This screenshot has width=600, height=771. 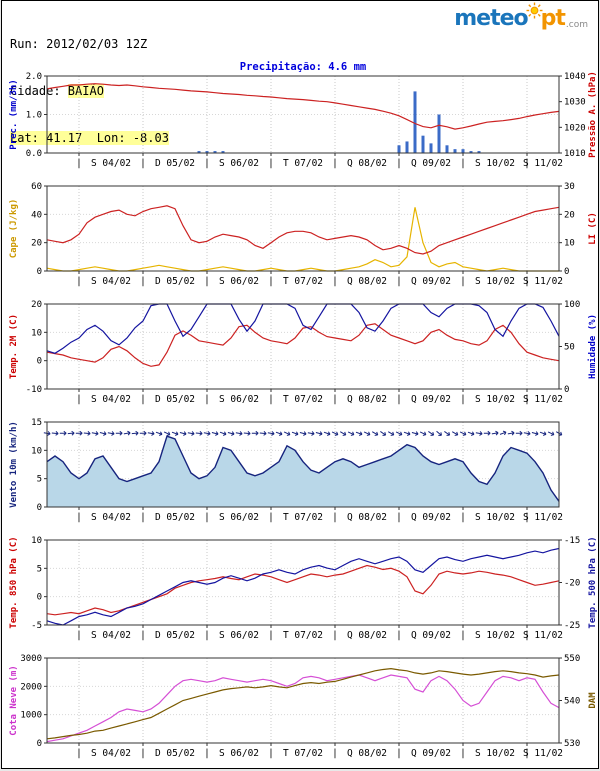 What do you see at coordinates (36, 423) in the screenshot?
I see `svg-text: 15` at bounding box center [36, 423].